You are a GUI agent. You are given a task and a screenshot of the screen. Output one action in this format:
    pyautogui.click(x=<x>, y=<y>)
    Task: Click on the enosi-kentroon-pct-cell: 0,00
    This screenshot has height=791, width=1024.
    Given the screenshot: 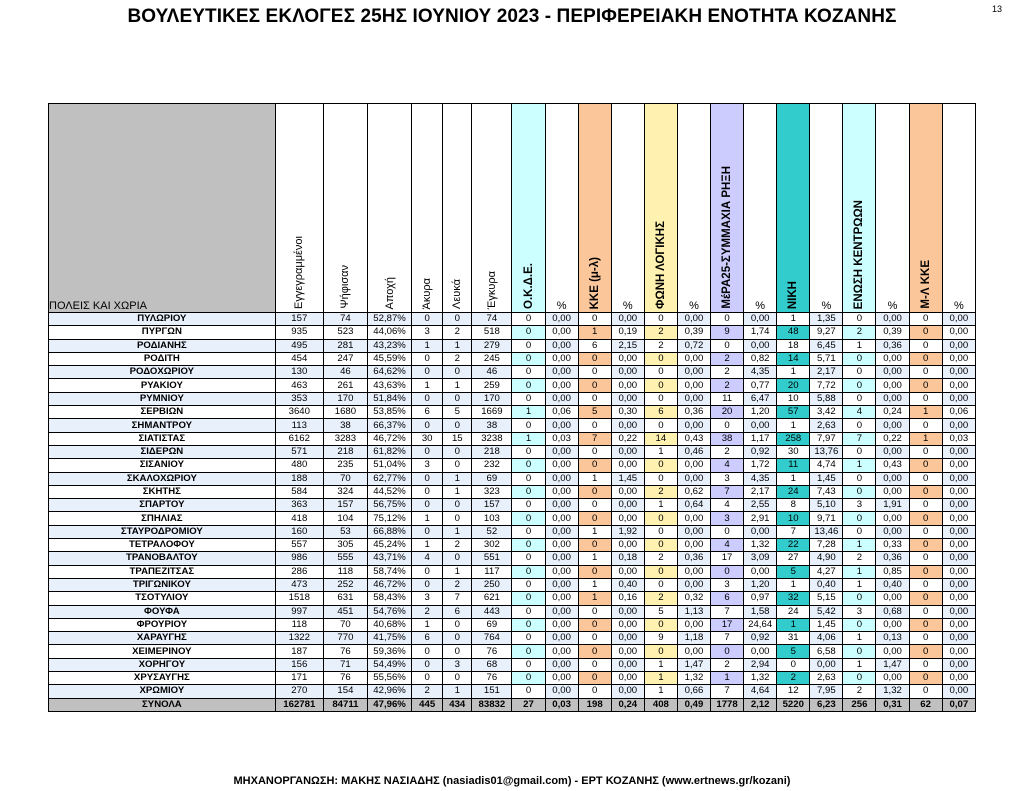 What is the action you would take?
    pyautogui.click(x=892, y=518)
    